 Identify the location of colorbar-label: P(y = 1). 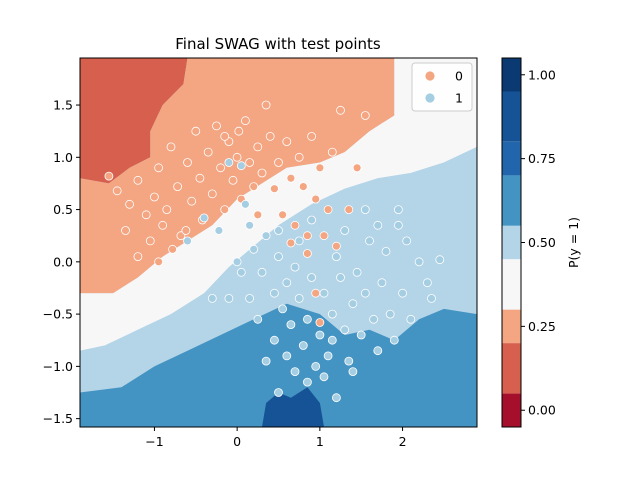
(573, 242).